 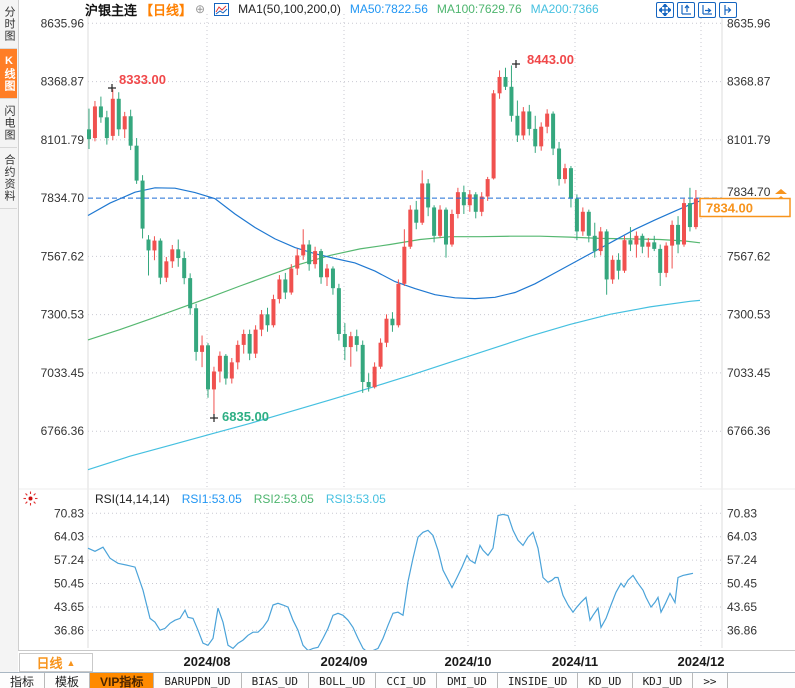 What do you see at coordinates (8, 24) in the screenshot?
I see `sidebar-item-time-chart: 分时图` at bounding box center [8, 24].